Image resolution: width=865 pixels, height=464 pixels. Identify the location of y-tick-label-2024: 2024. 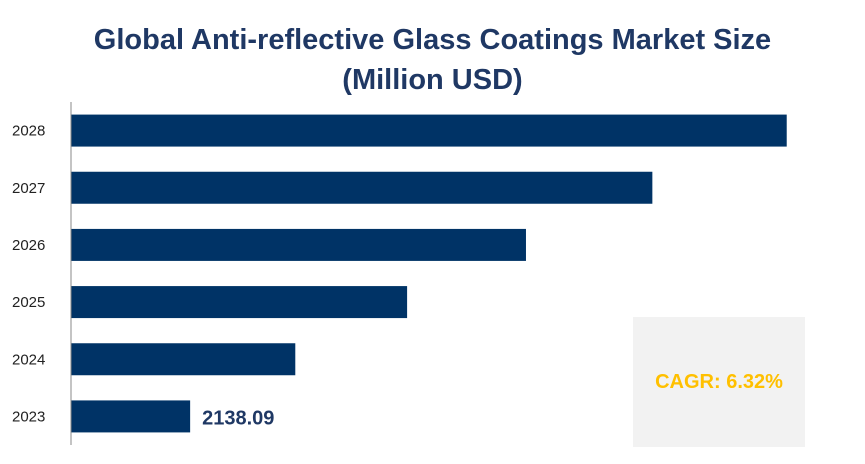
(28, 359).